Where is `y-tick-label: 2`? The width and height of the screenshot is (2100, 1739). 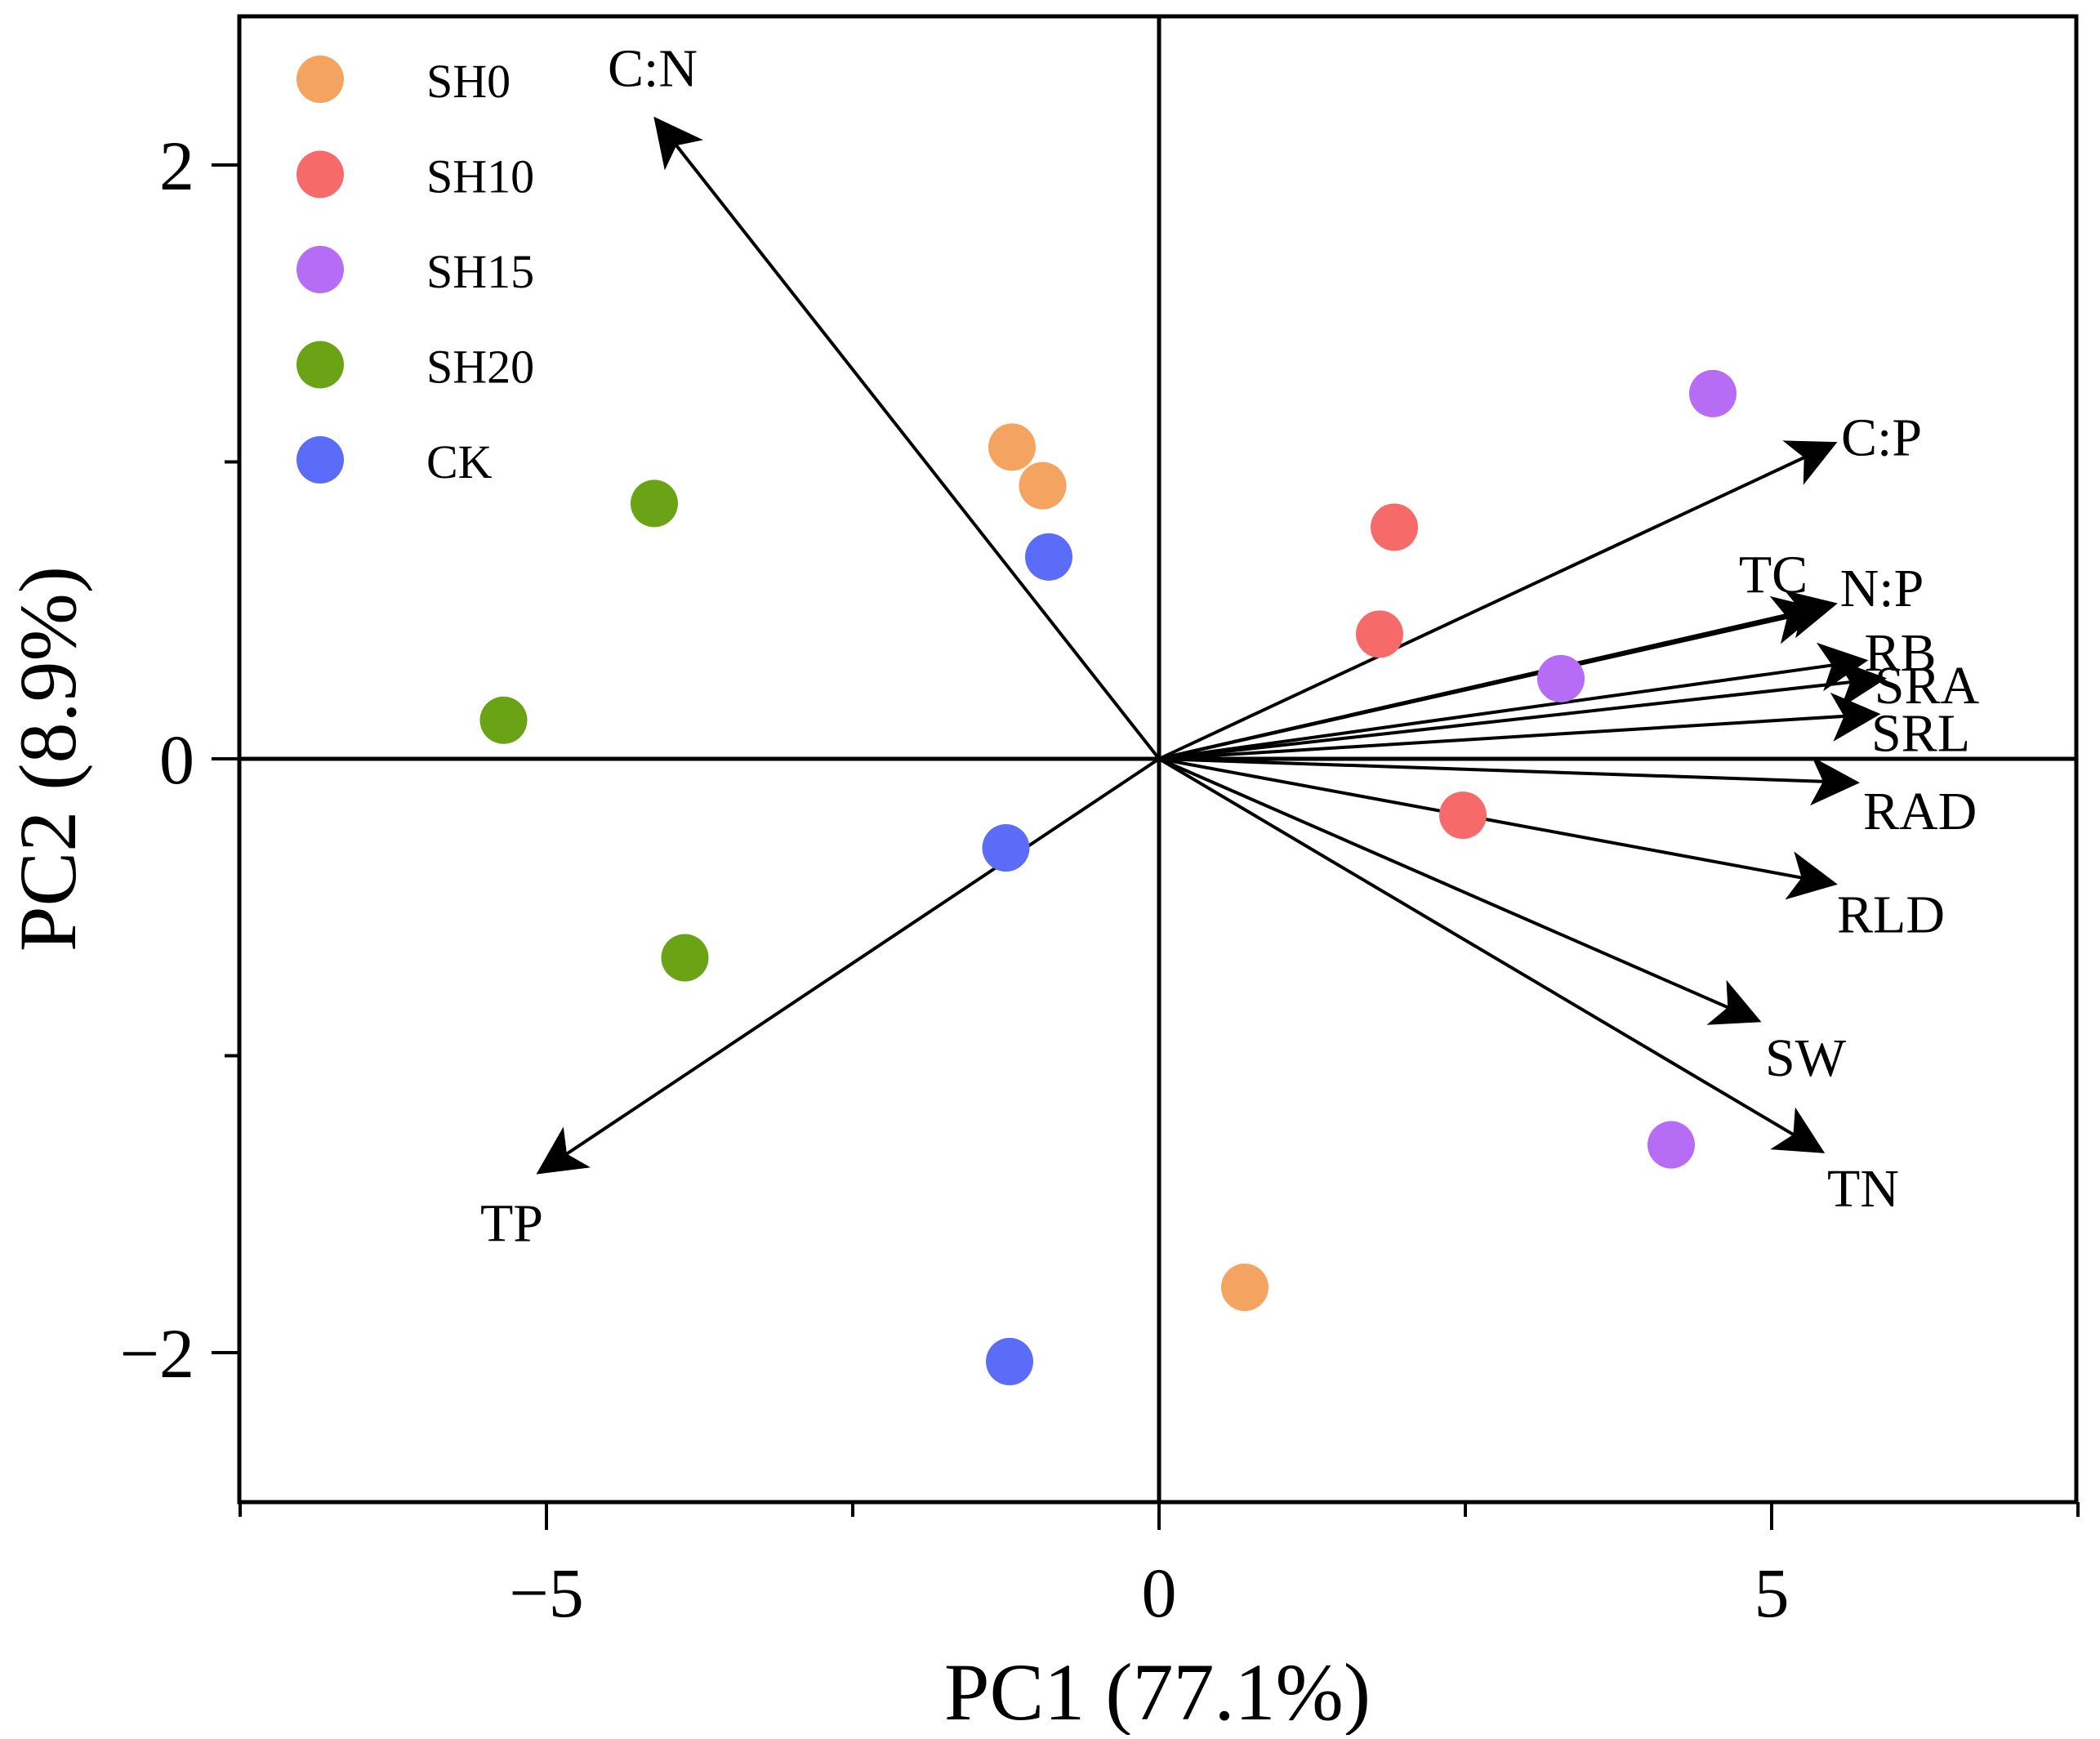
y-tick-label: 2 is located at coordinates (176, 166).